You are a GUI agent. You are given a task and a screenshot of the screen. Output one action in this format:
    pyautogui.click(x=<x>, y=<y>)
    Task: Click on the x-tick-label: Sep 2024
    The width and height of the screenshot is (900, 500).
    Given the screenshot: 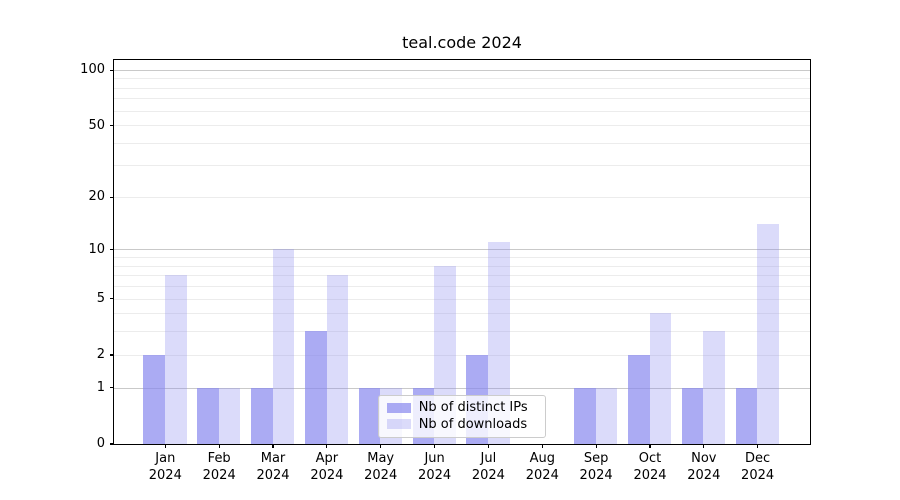 What is the action you would take?
    pyautogui.click(x=596, y=467)
    